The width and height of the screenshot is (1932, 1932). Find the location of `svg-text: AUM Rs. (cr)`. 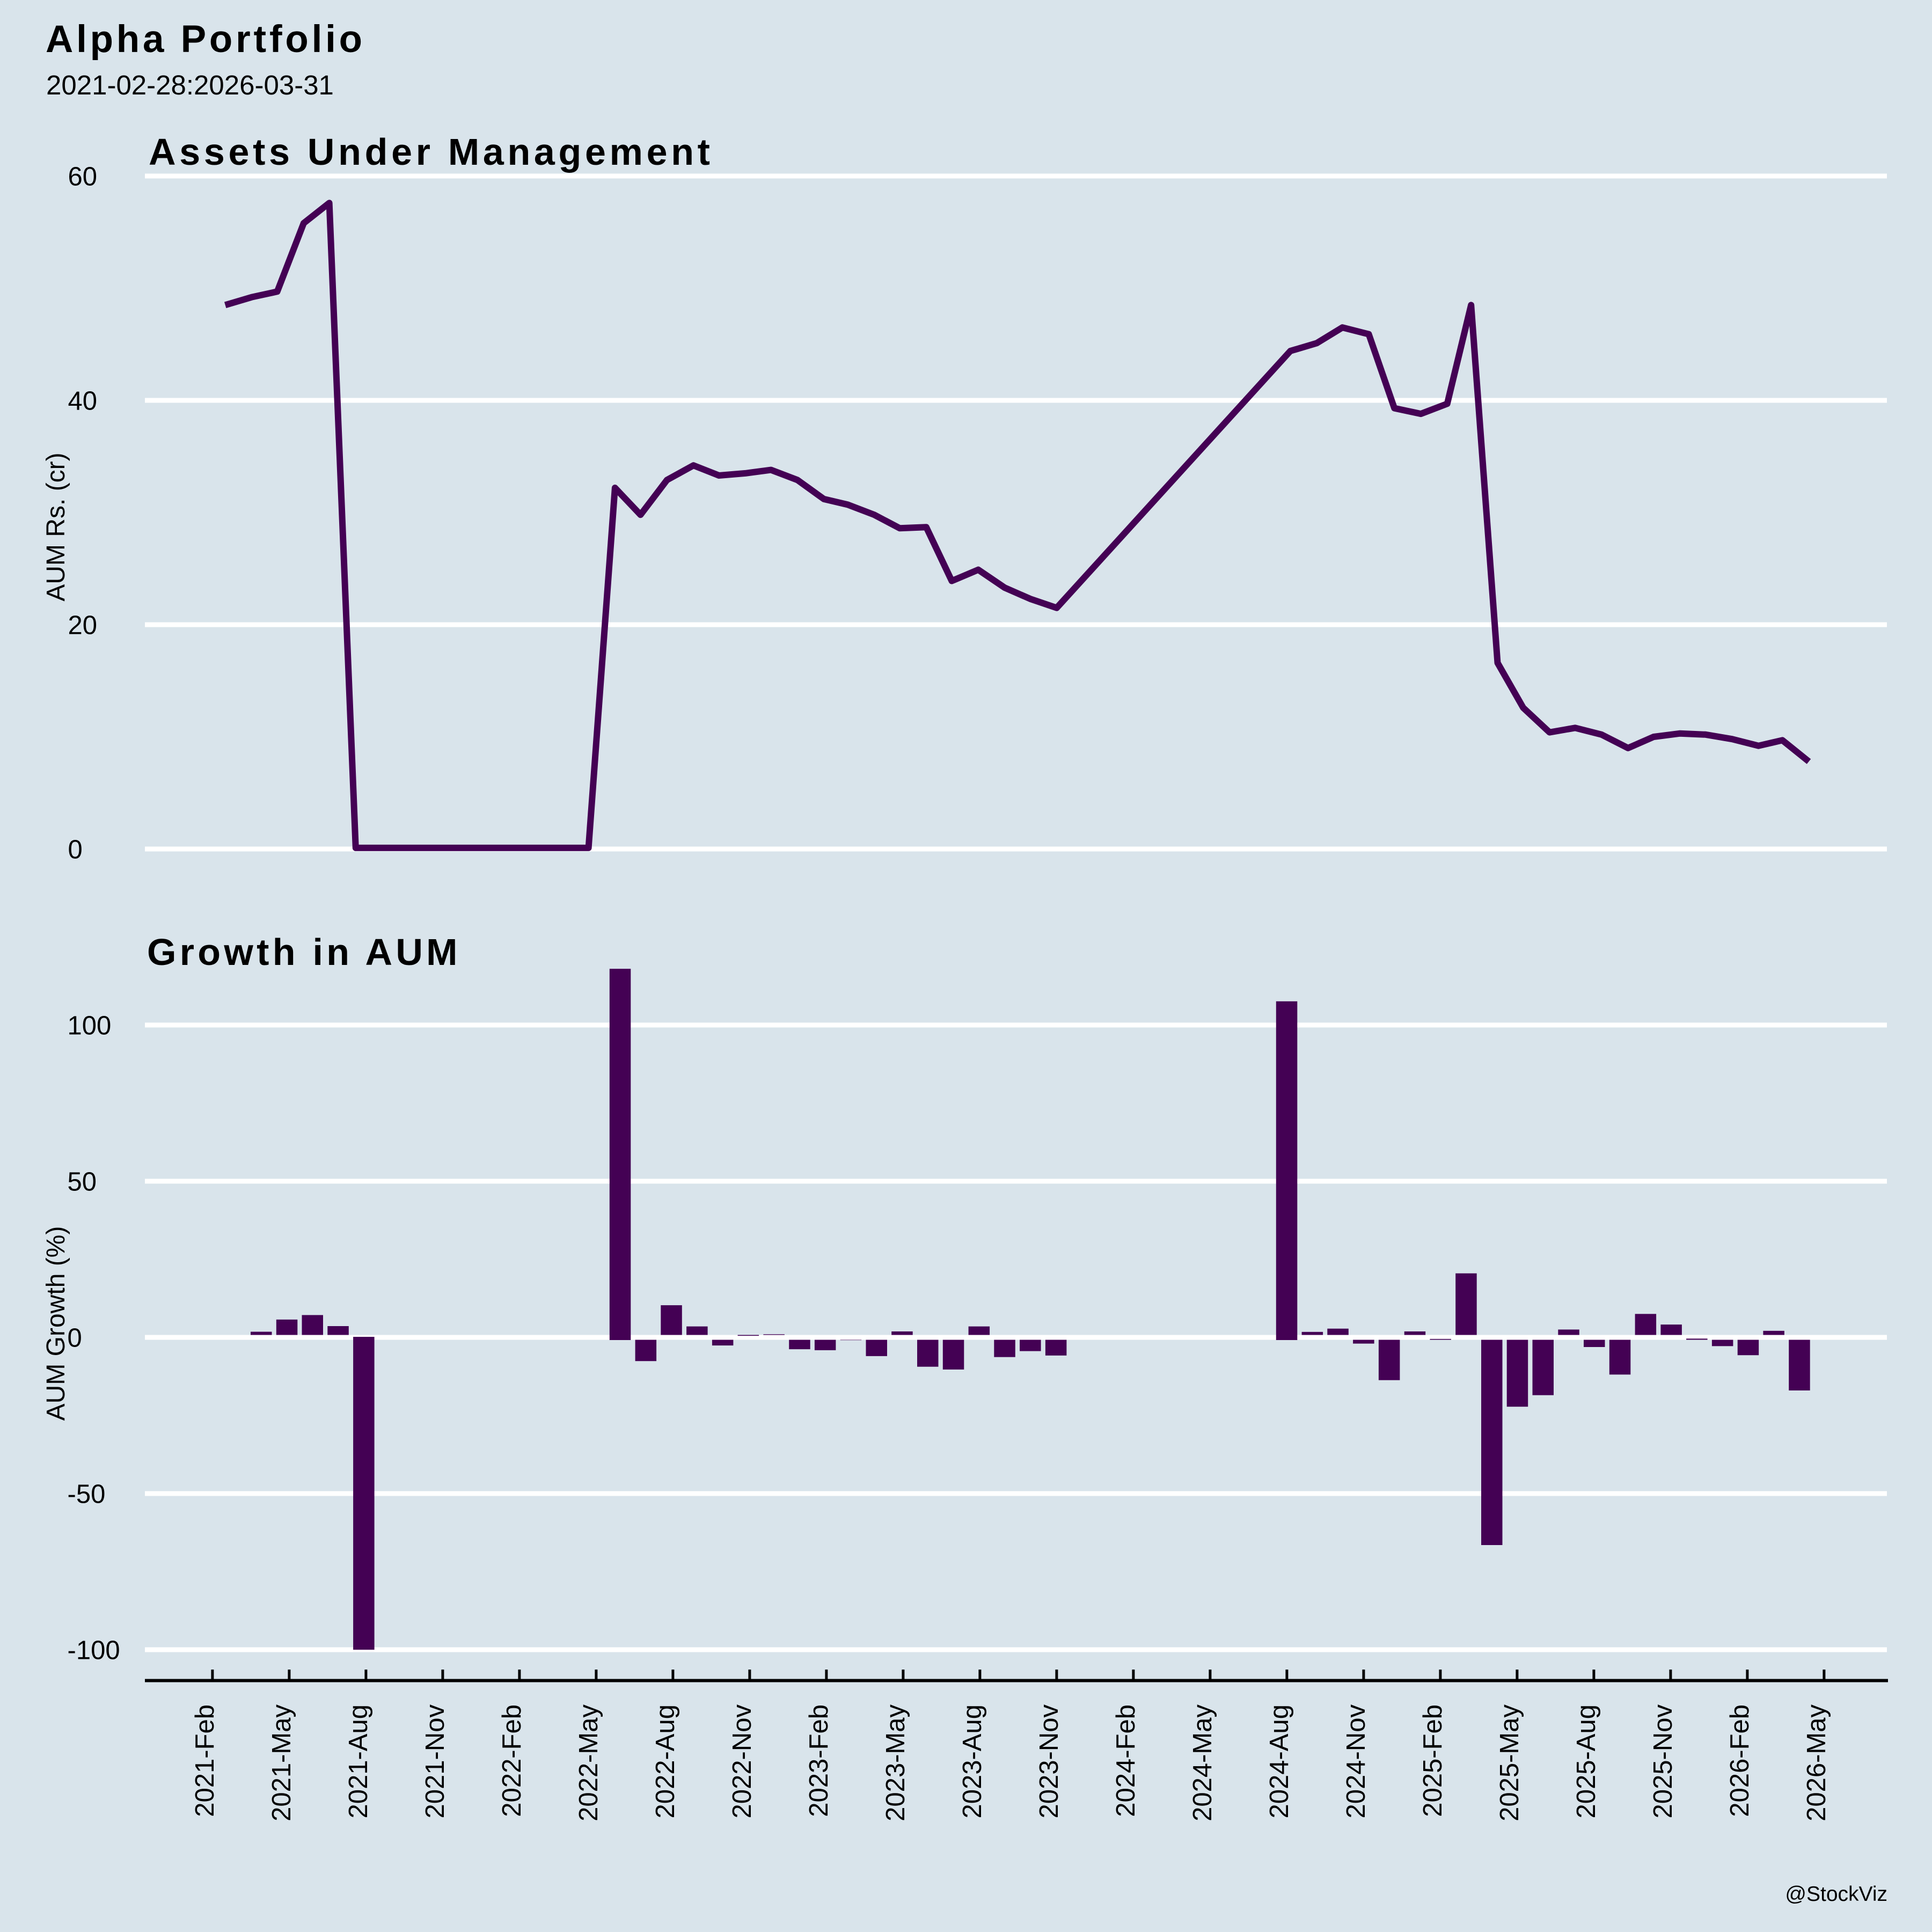

svg-text: AUM Rs. (cr) is located at coordinates (56, 526).